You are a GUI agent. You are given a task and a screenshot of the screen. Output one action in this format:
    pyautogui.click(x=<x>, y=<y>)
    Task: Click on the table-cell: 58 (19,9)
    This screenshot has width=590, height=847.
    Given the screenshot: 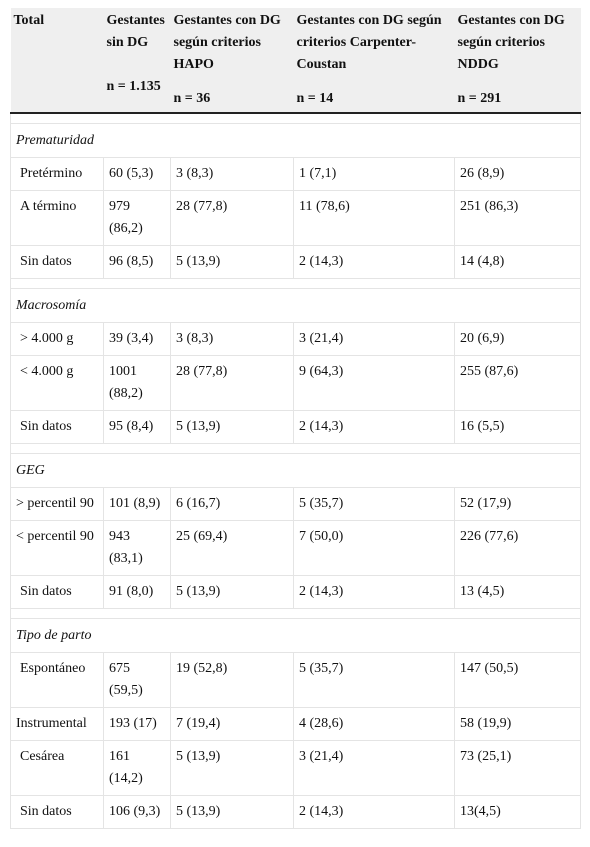 What is the action you would take?
    pyautogui.click(x=517, y=724)
    